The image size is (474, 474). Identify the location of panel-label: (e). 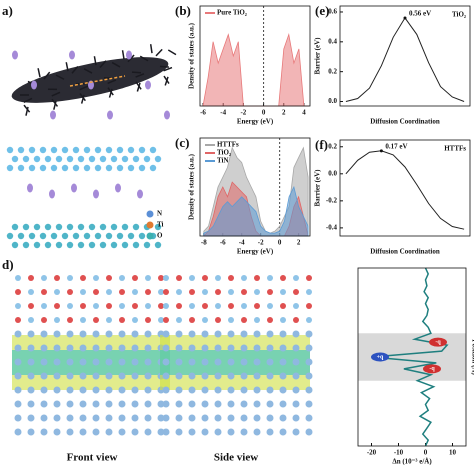
(322, 10).